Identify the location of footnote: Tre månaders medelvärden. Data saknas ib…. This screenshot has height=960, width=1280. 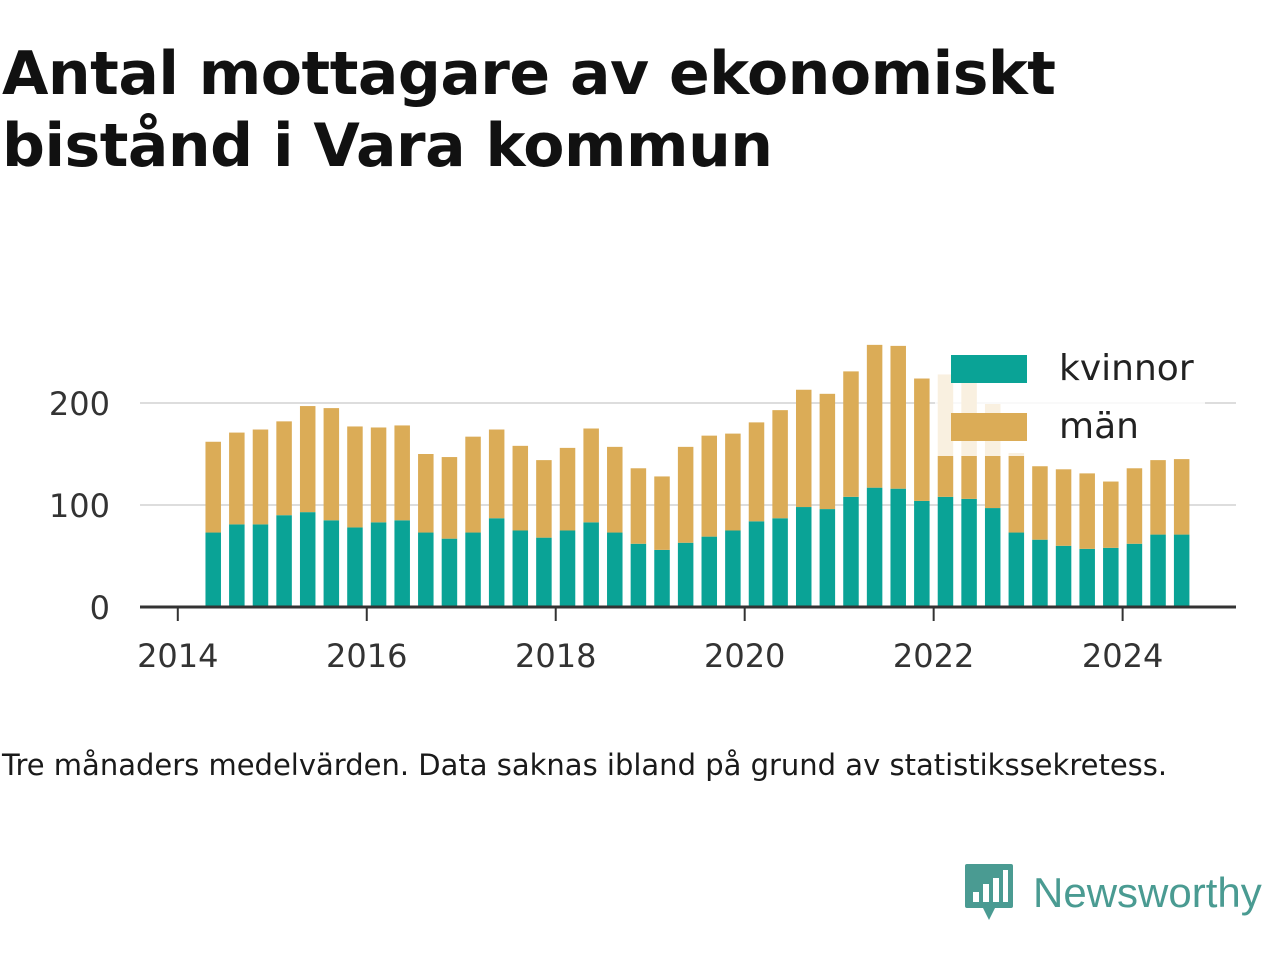
(585, 765).